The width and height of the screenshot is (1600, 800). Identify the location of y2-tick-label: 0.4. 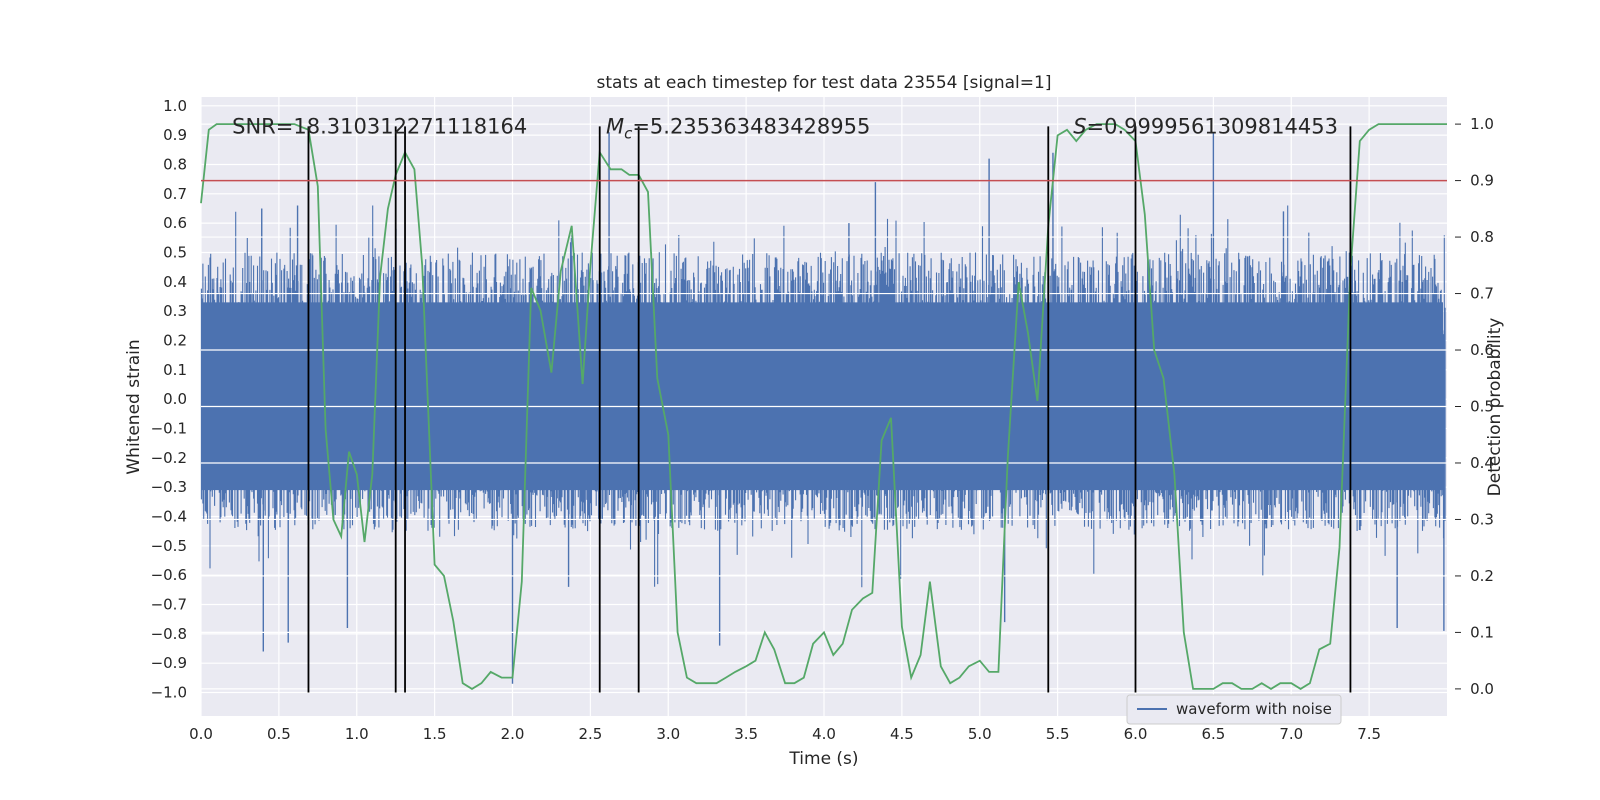
(1482, 463).